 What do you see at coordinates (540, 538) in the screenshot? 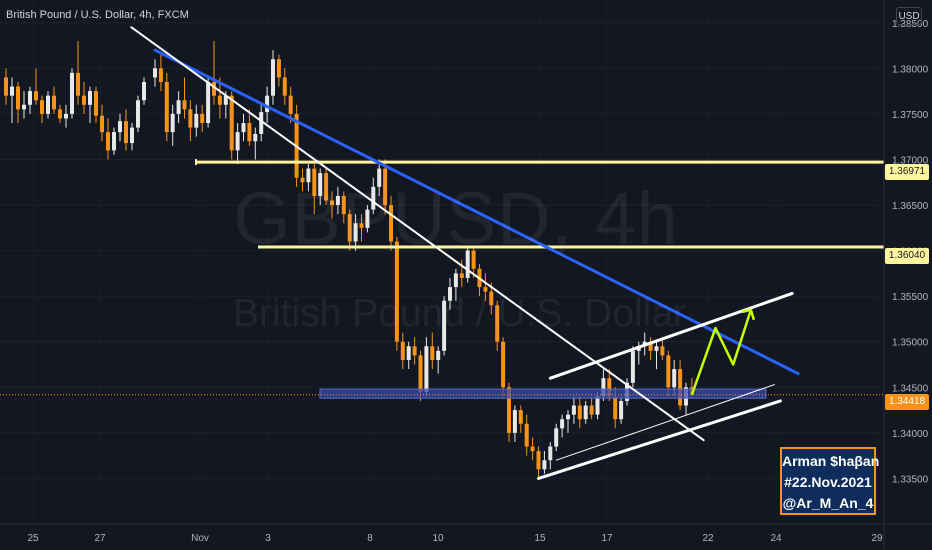
I see `x-tick-label: 15` at bounding box center [540, 538].